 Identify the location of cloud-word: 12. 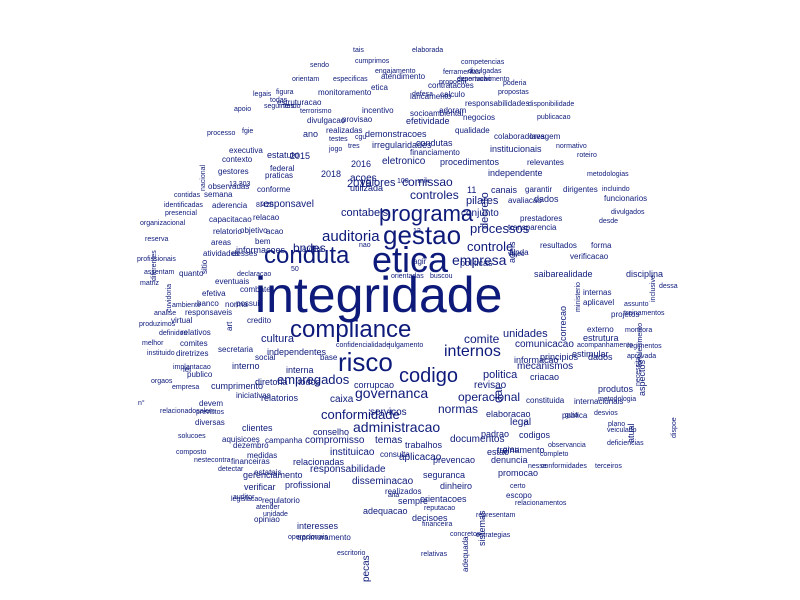
(417, 231).